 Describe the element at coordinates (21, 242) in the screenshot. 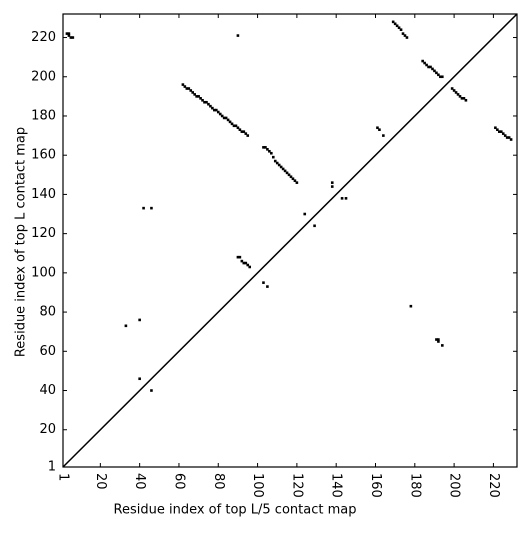

I see `y-axis-label: Residue index of top L contact map` at that location.